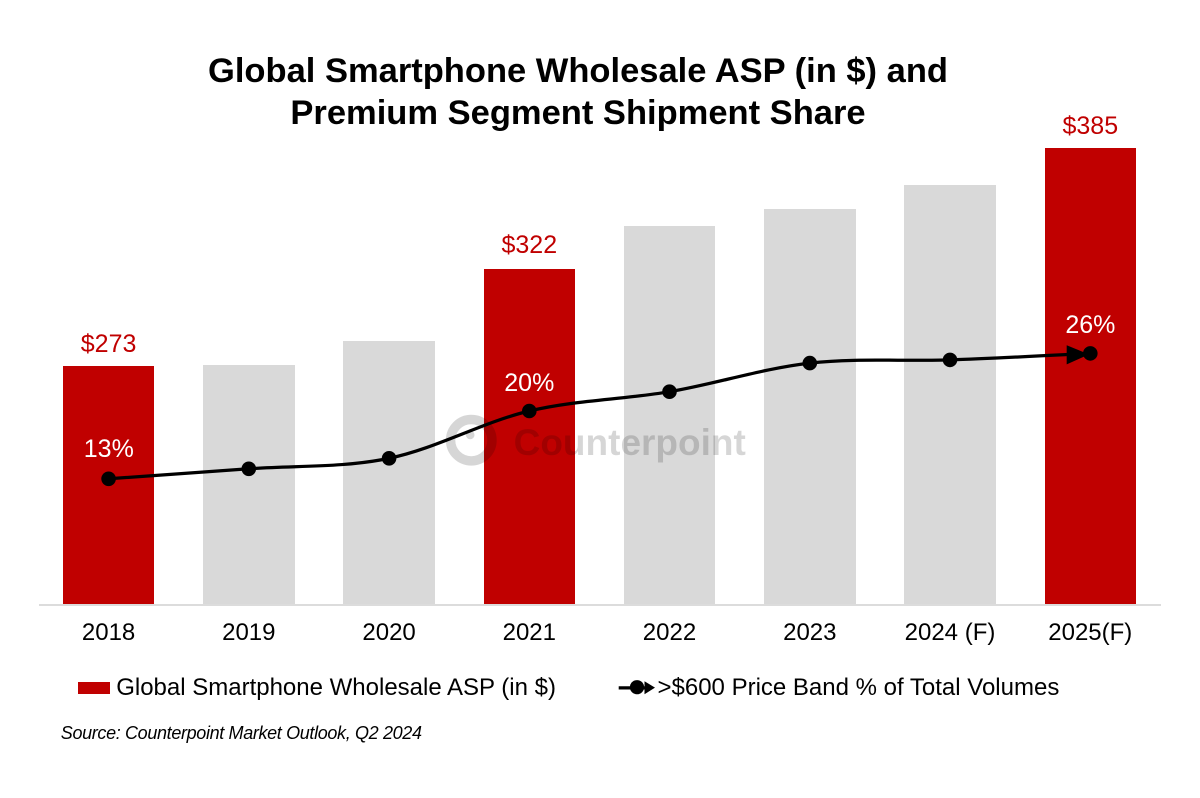 The height and width of the screenshot is (798, 1200). Describe the element at coordinates (630, 442) in the screenshot. I see `svg-text: Counterpoint` at that location.